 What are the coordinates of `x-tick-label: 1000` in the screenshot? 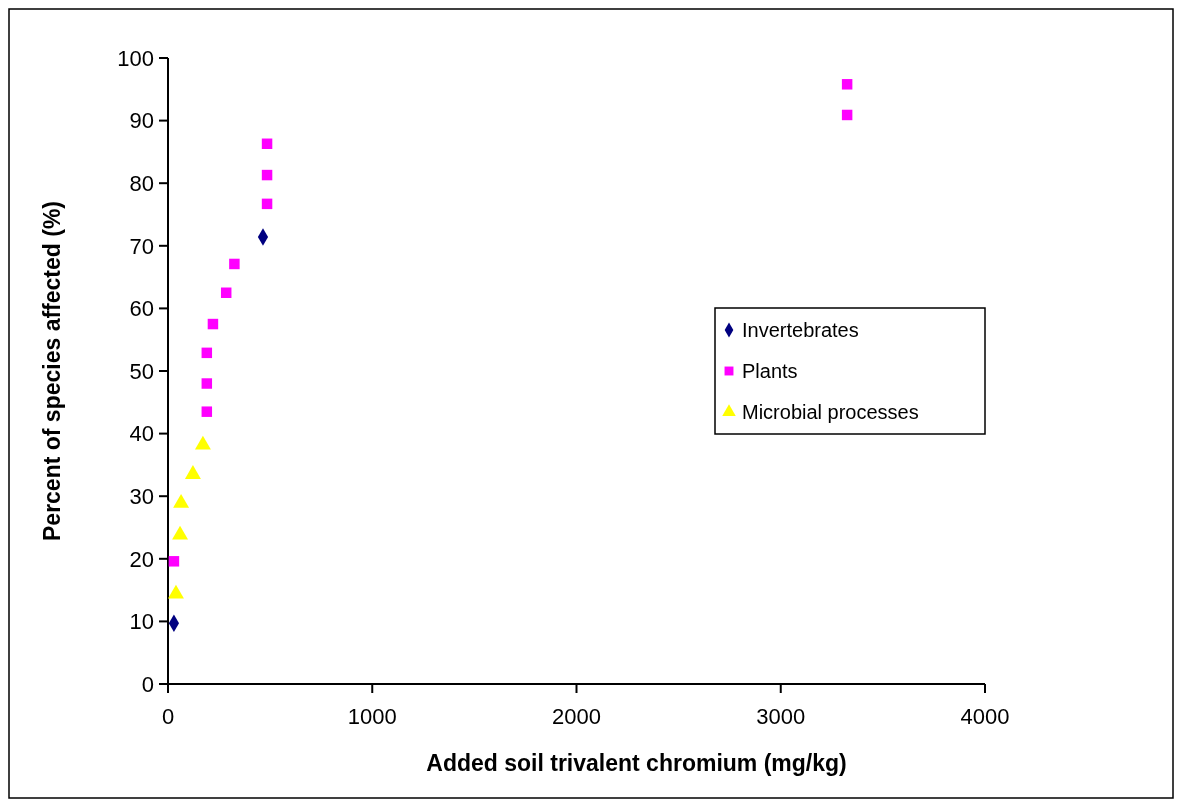 It's located at (372, 716).